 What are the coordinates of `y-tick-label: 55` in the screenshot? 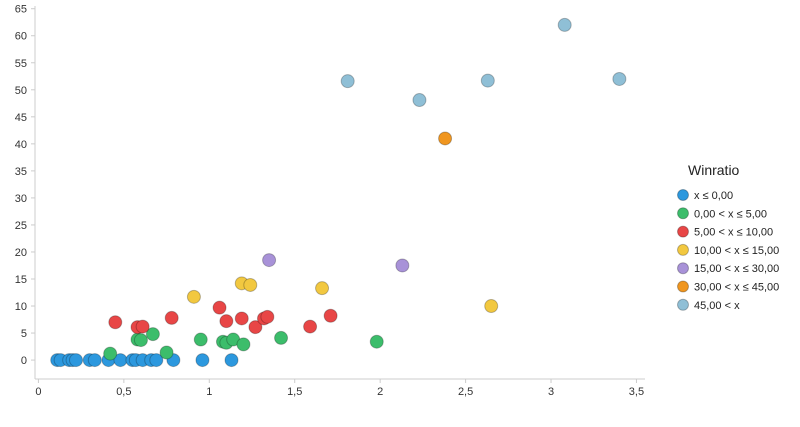 It's located at (21, 64).